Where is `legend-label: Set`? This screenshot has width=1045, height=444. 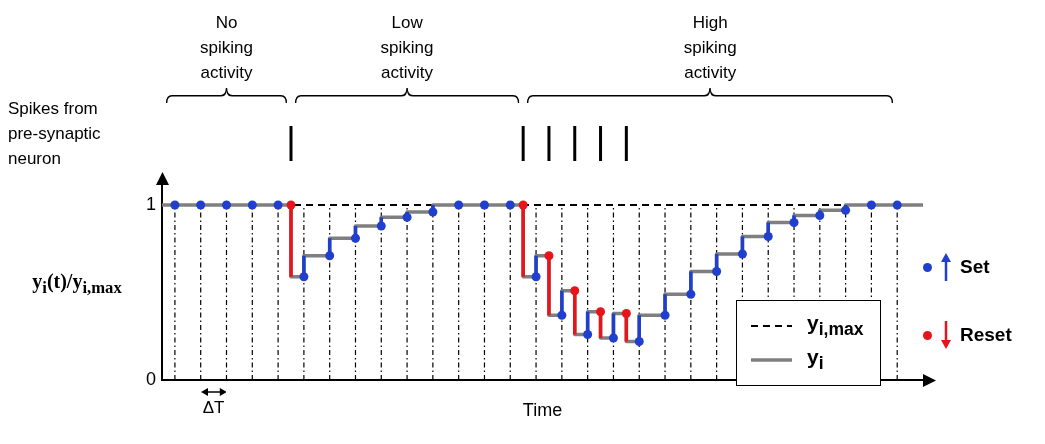
legend-label: Set is located at coordinates (975, 267).